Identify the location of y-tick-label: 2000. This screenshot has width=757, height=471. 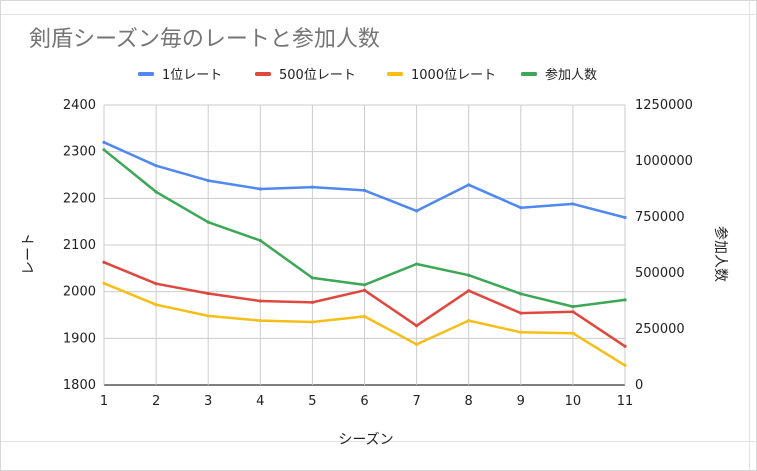
(79, 292).